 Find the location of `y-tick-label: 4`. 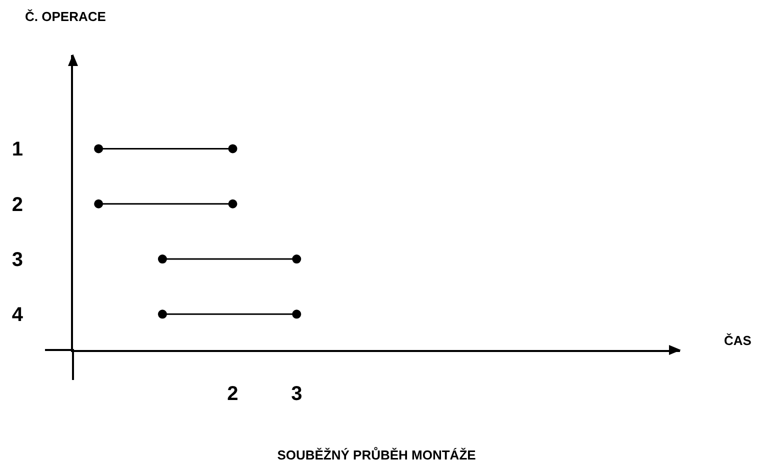

y-tick-label: 4 is located at coordinates (18, 315).